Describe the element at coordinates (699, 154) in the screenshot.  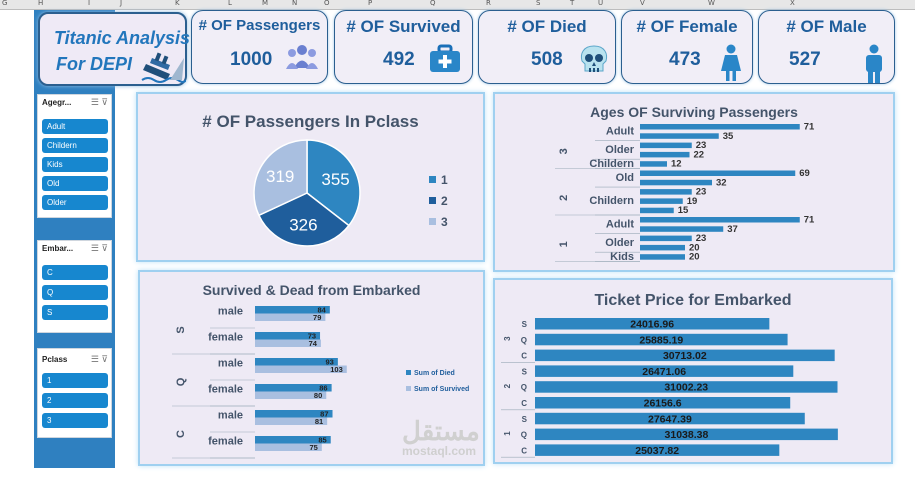
I see `bar-value-label: 22` at that location.